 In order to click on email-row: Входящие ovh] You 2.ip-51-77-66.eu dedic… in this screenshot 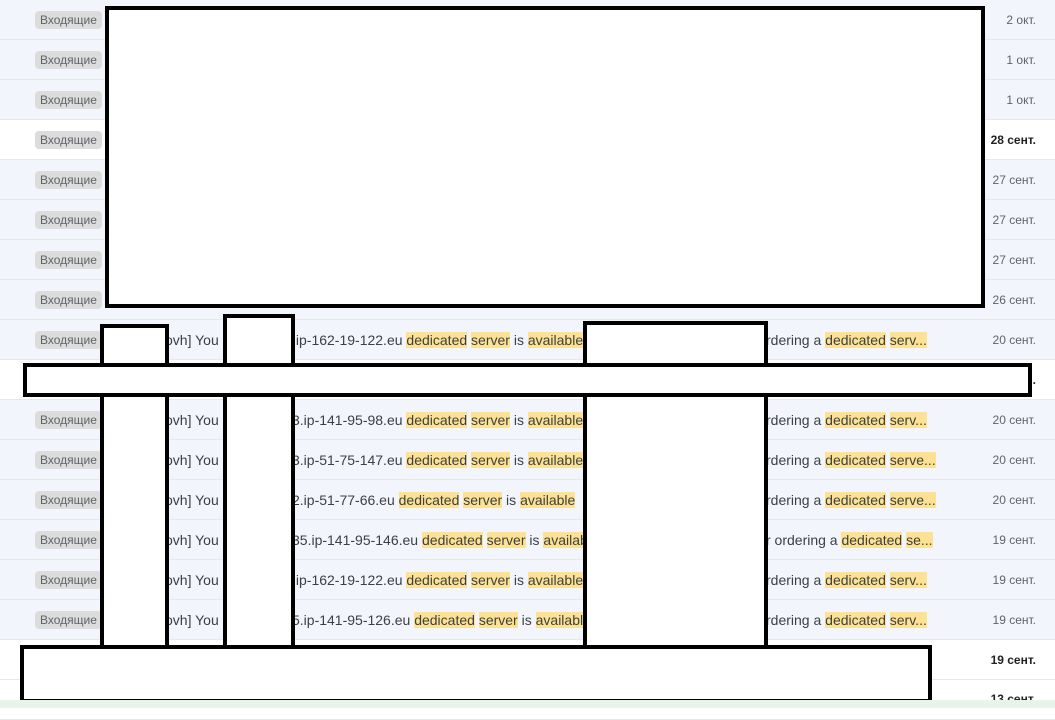, I will do `click(527, 500)`.